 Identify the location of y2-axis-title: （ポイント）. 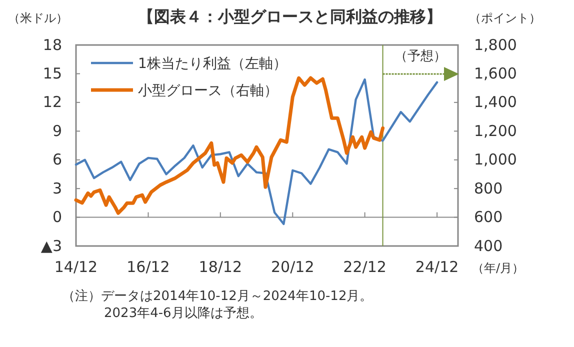
(505, 18).